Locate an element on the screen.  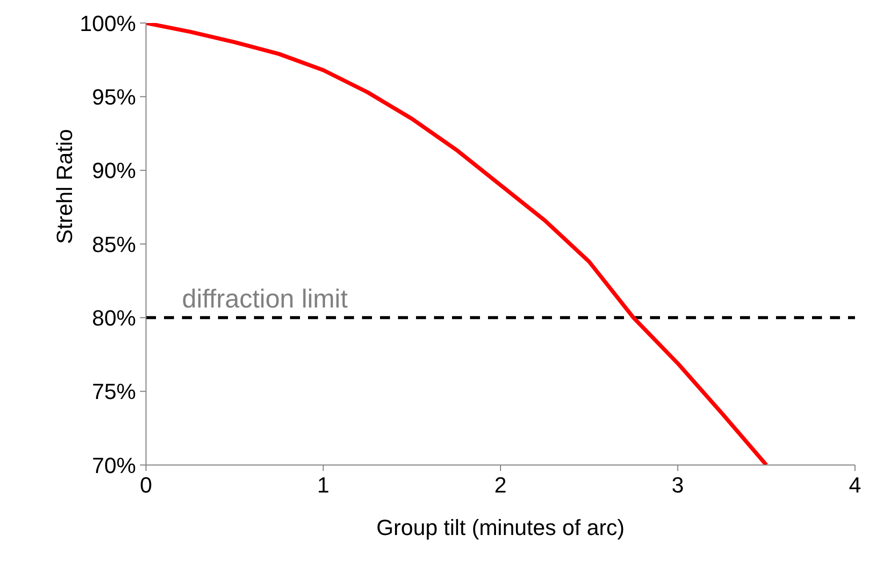
ref-line-label: diffraction limit is located at coordinates (265, 299).